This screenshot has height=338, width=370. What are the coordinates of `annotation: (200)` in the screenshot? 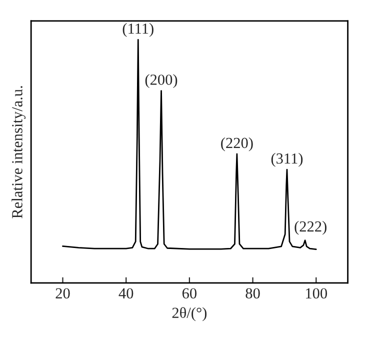 It's located at (161, 81).